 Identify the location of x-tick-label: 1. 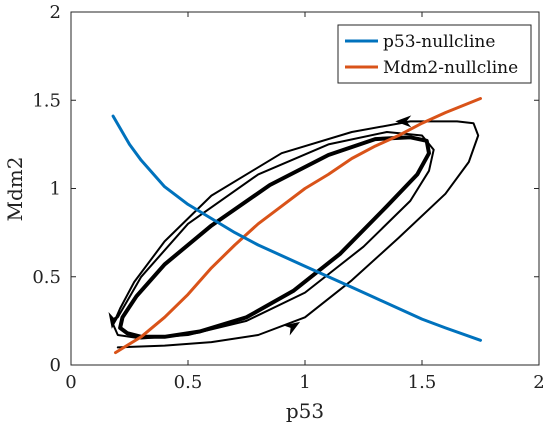
(304, 382).